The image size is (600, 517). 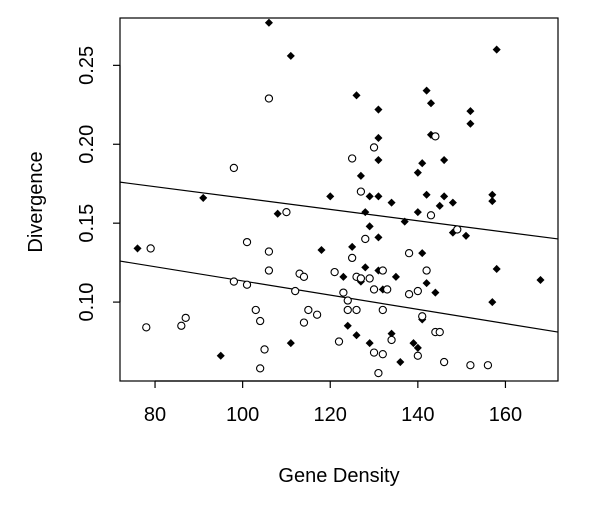 What do you see at coordinates (338, 476) in the screenshot?
I see `x-axis-label: Gene Density` at bounding box center [338, 476].